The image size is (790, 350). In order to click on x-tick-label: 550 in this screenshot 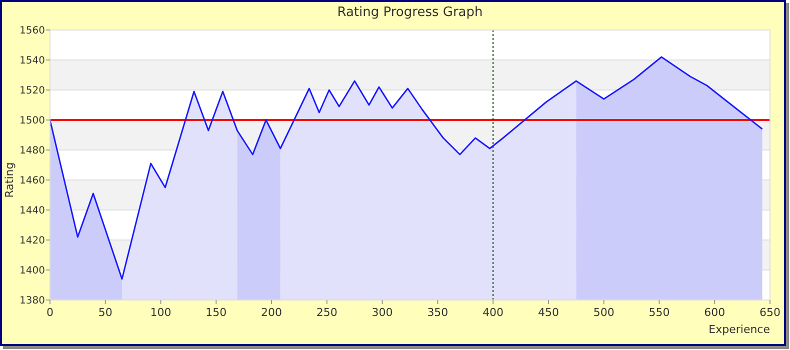, I will do `click(659, 312)`.